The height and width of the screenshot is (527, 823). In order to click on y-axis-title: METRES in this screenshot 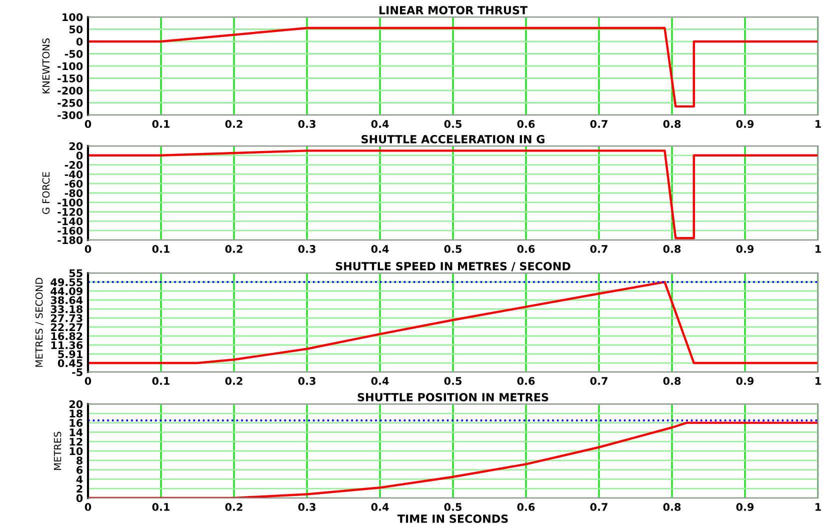, I will do `click(58, 451)`.